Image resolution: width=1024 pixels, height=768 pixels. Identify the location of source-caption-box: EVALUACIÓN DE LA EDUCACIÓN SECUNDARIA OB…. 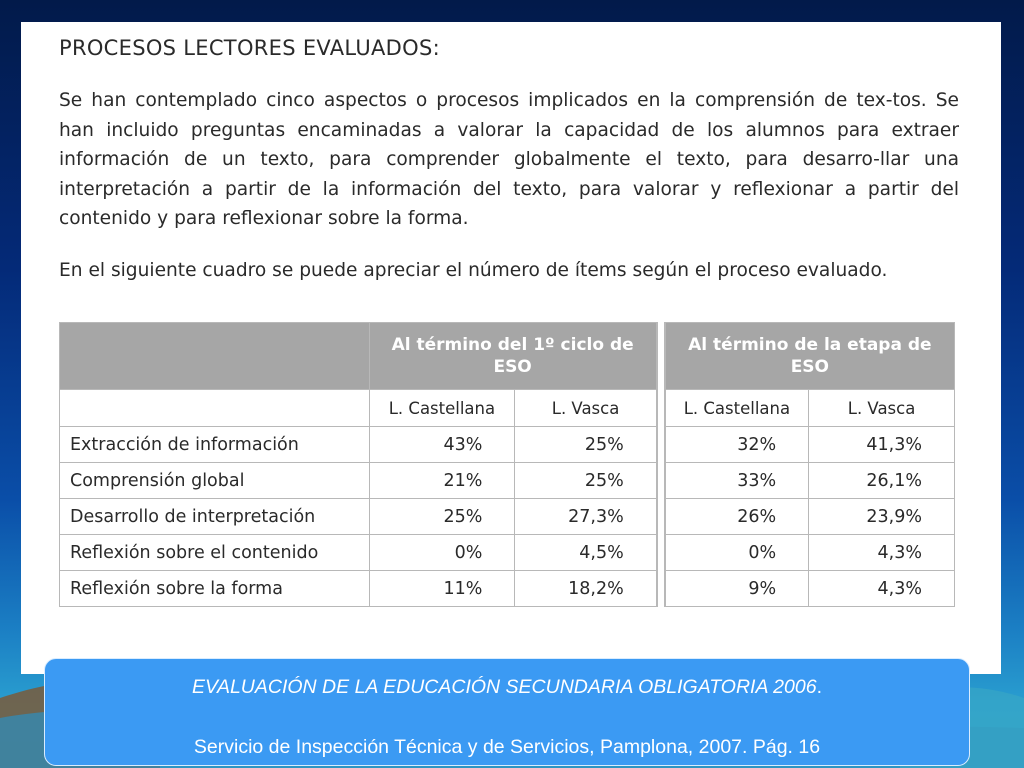
(507, 712).